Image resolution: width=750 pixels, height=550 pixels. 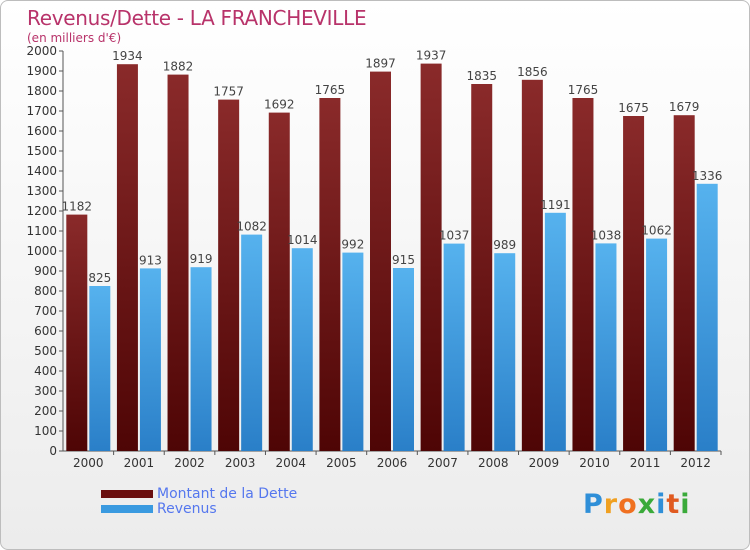 What do you see at coordinates (544, 463) in the screenshot?
I see `x-tick-label: 2009` at bounding box center [544, 463].